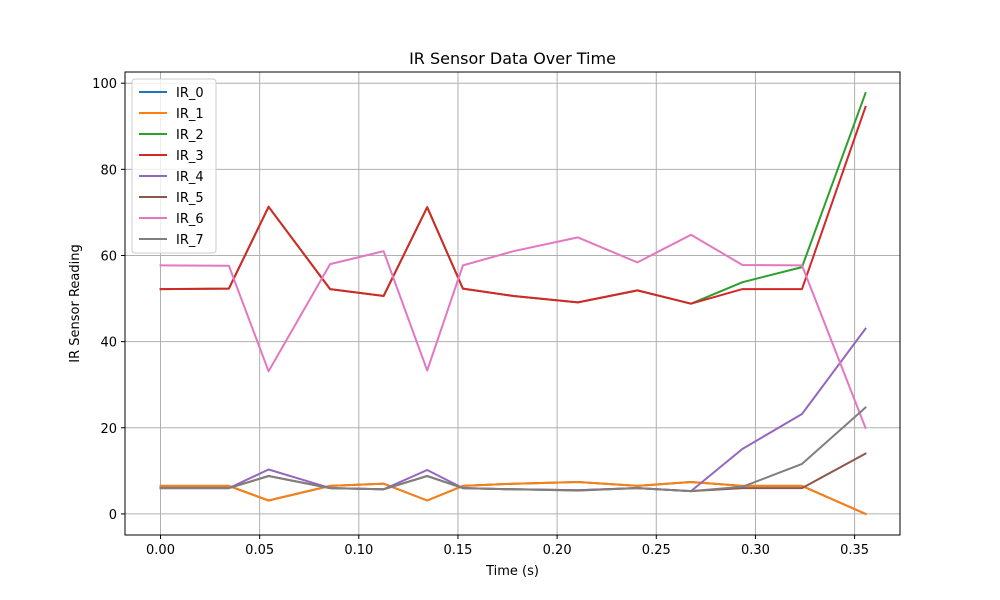  I want to click on y-axis-label: IR Sensor Reading, so click(75, 303).